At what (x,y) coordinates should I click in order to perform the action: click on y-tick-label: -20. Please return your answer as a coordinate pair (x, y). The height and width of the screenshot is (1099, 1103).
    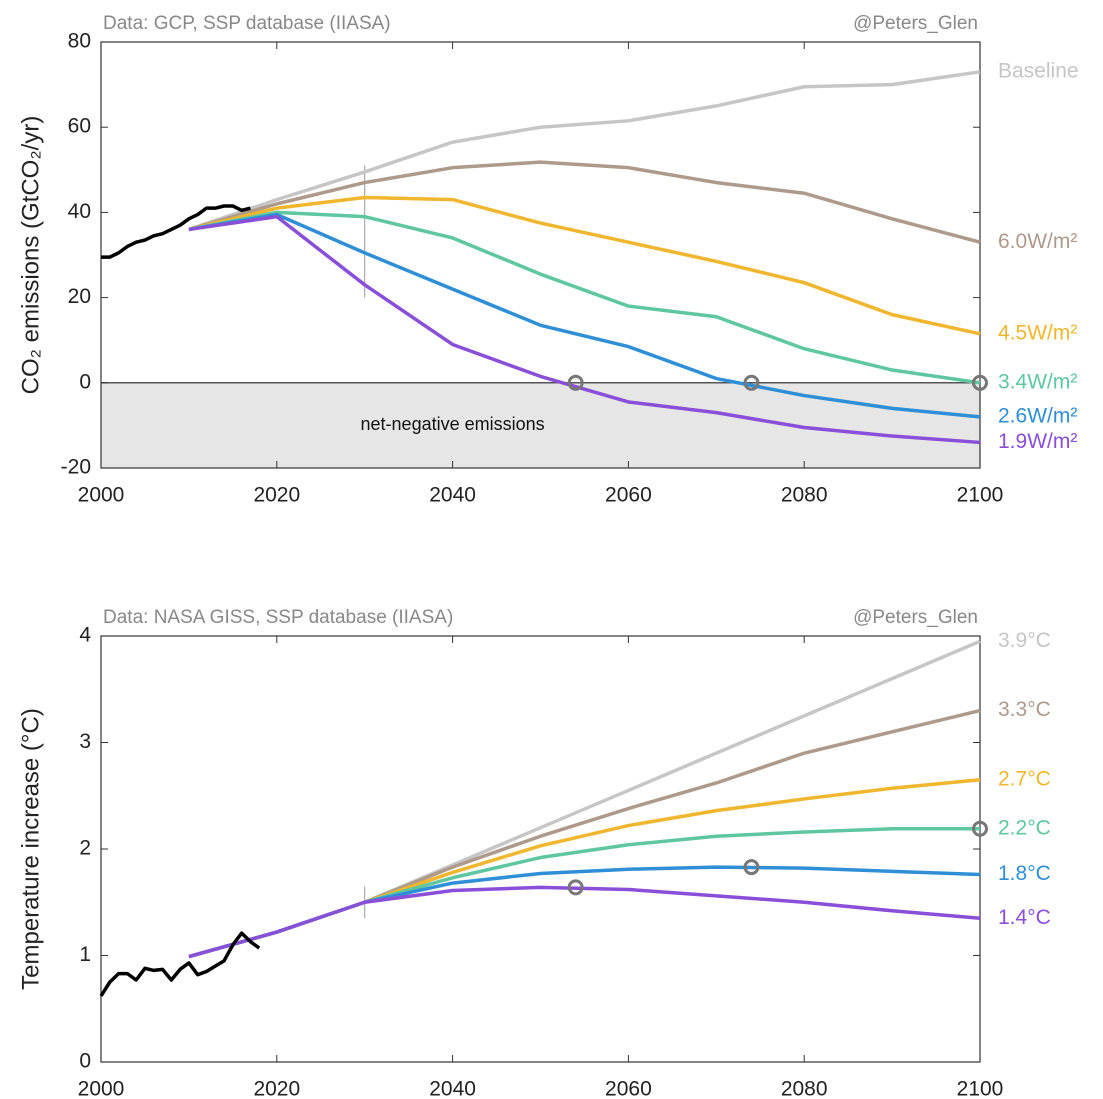
    Looking at the image, I should click on (76, 467).